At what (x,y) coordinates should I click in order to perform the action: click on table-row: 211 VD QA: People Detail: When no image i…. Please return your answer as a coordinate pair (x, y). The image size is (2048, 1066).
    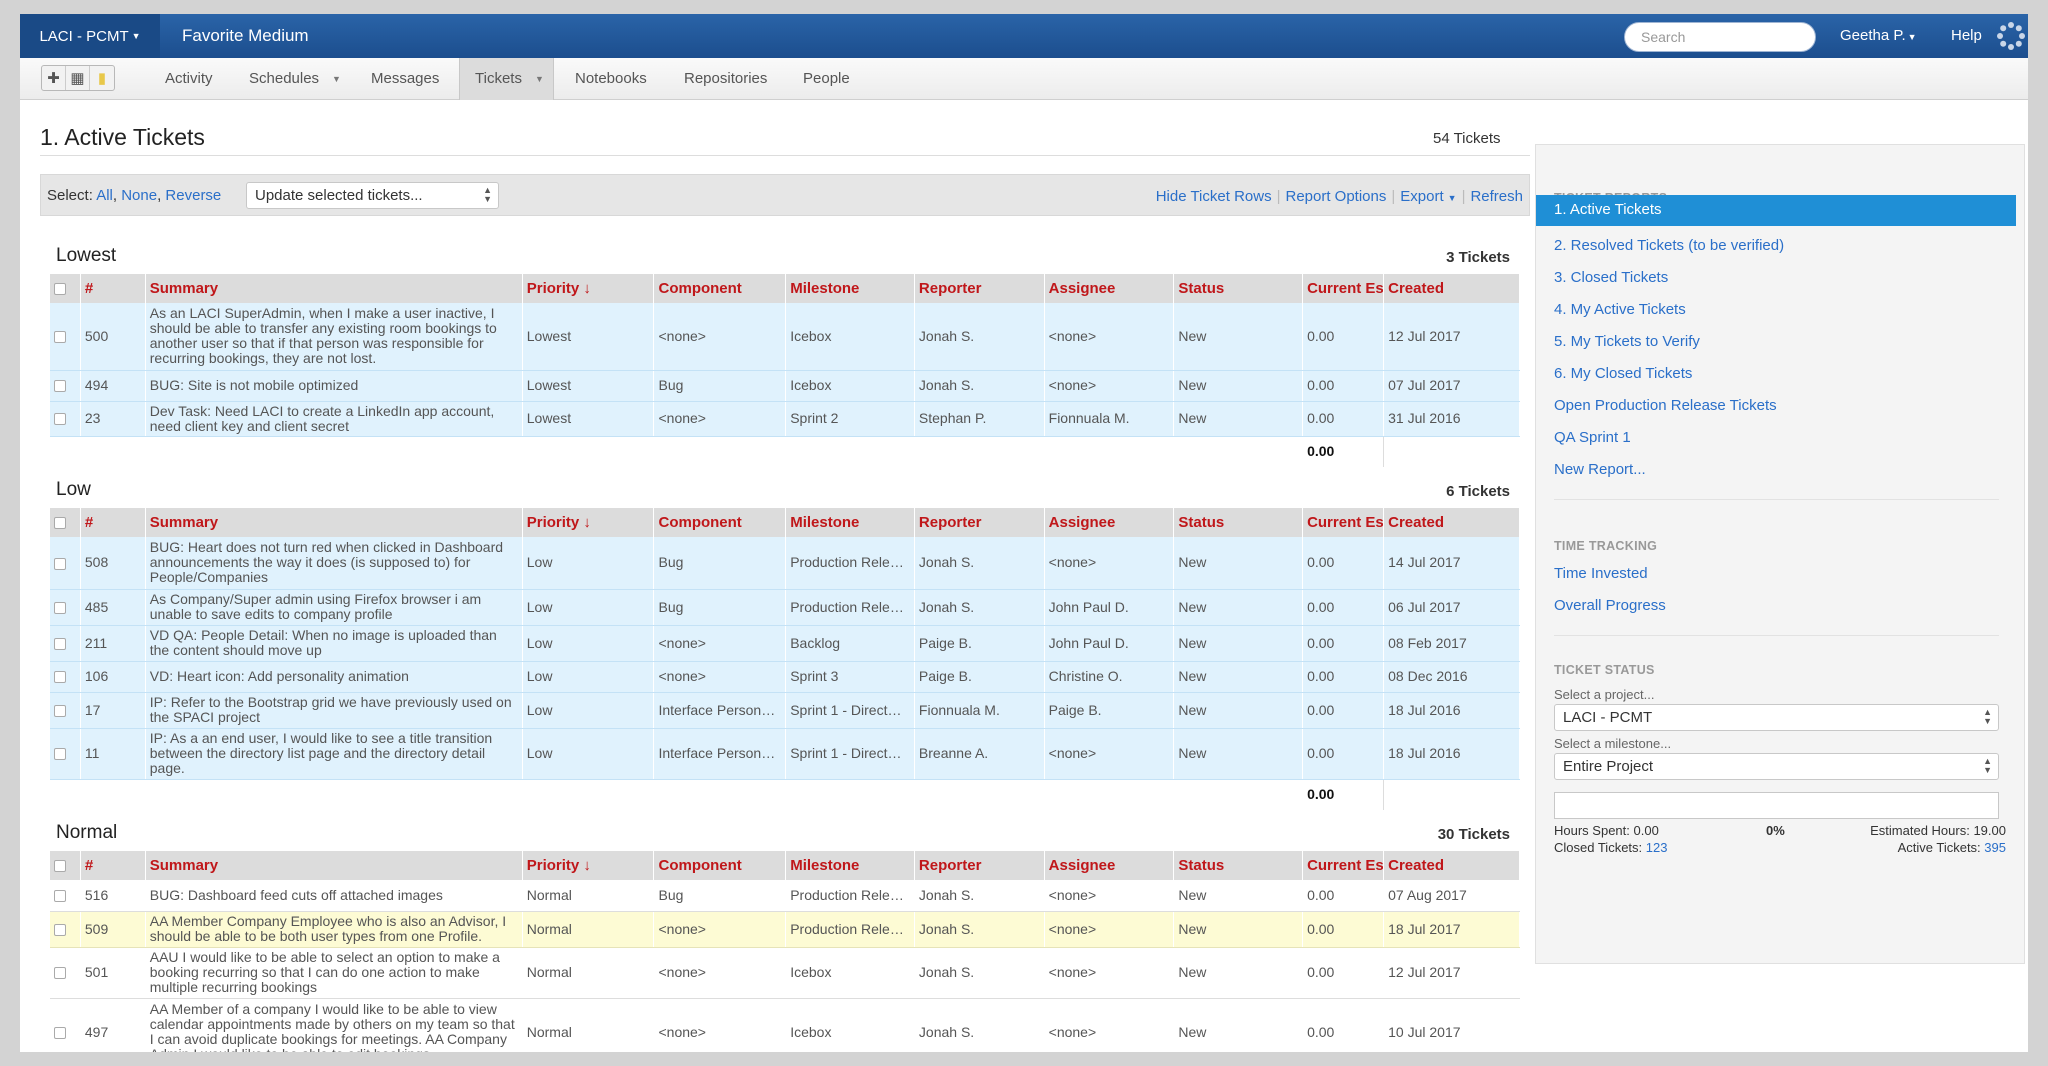
    Looking at the image, I should click on (785, 643).